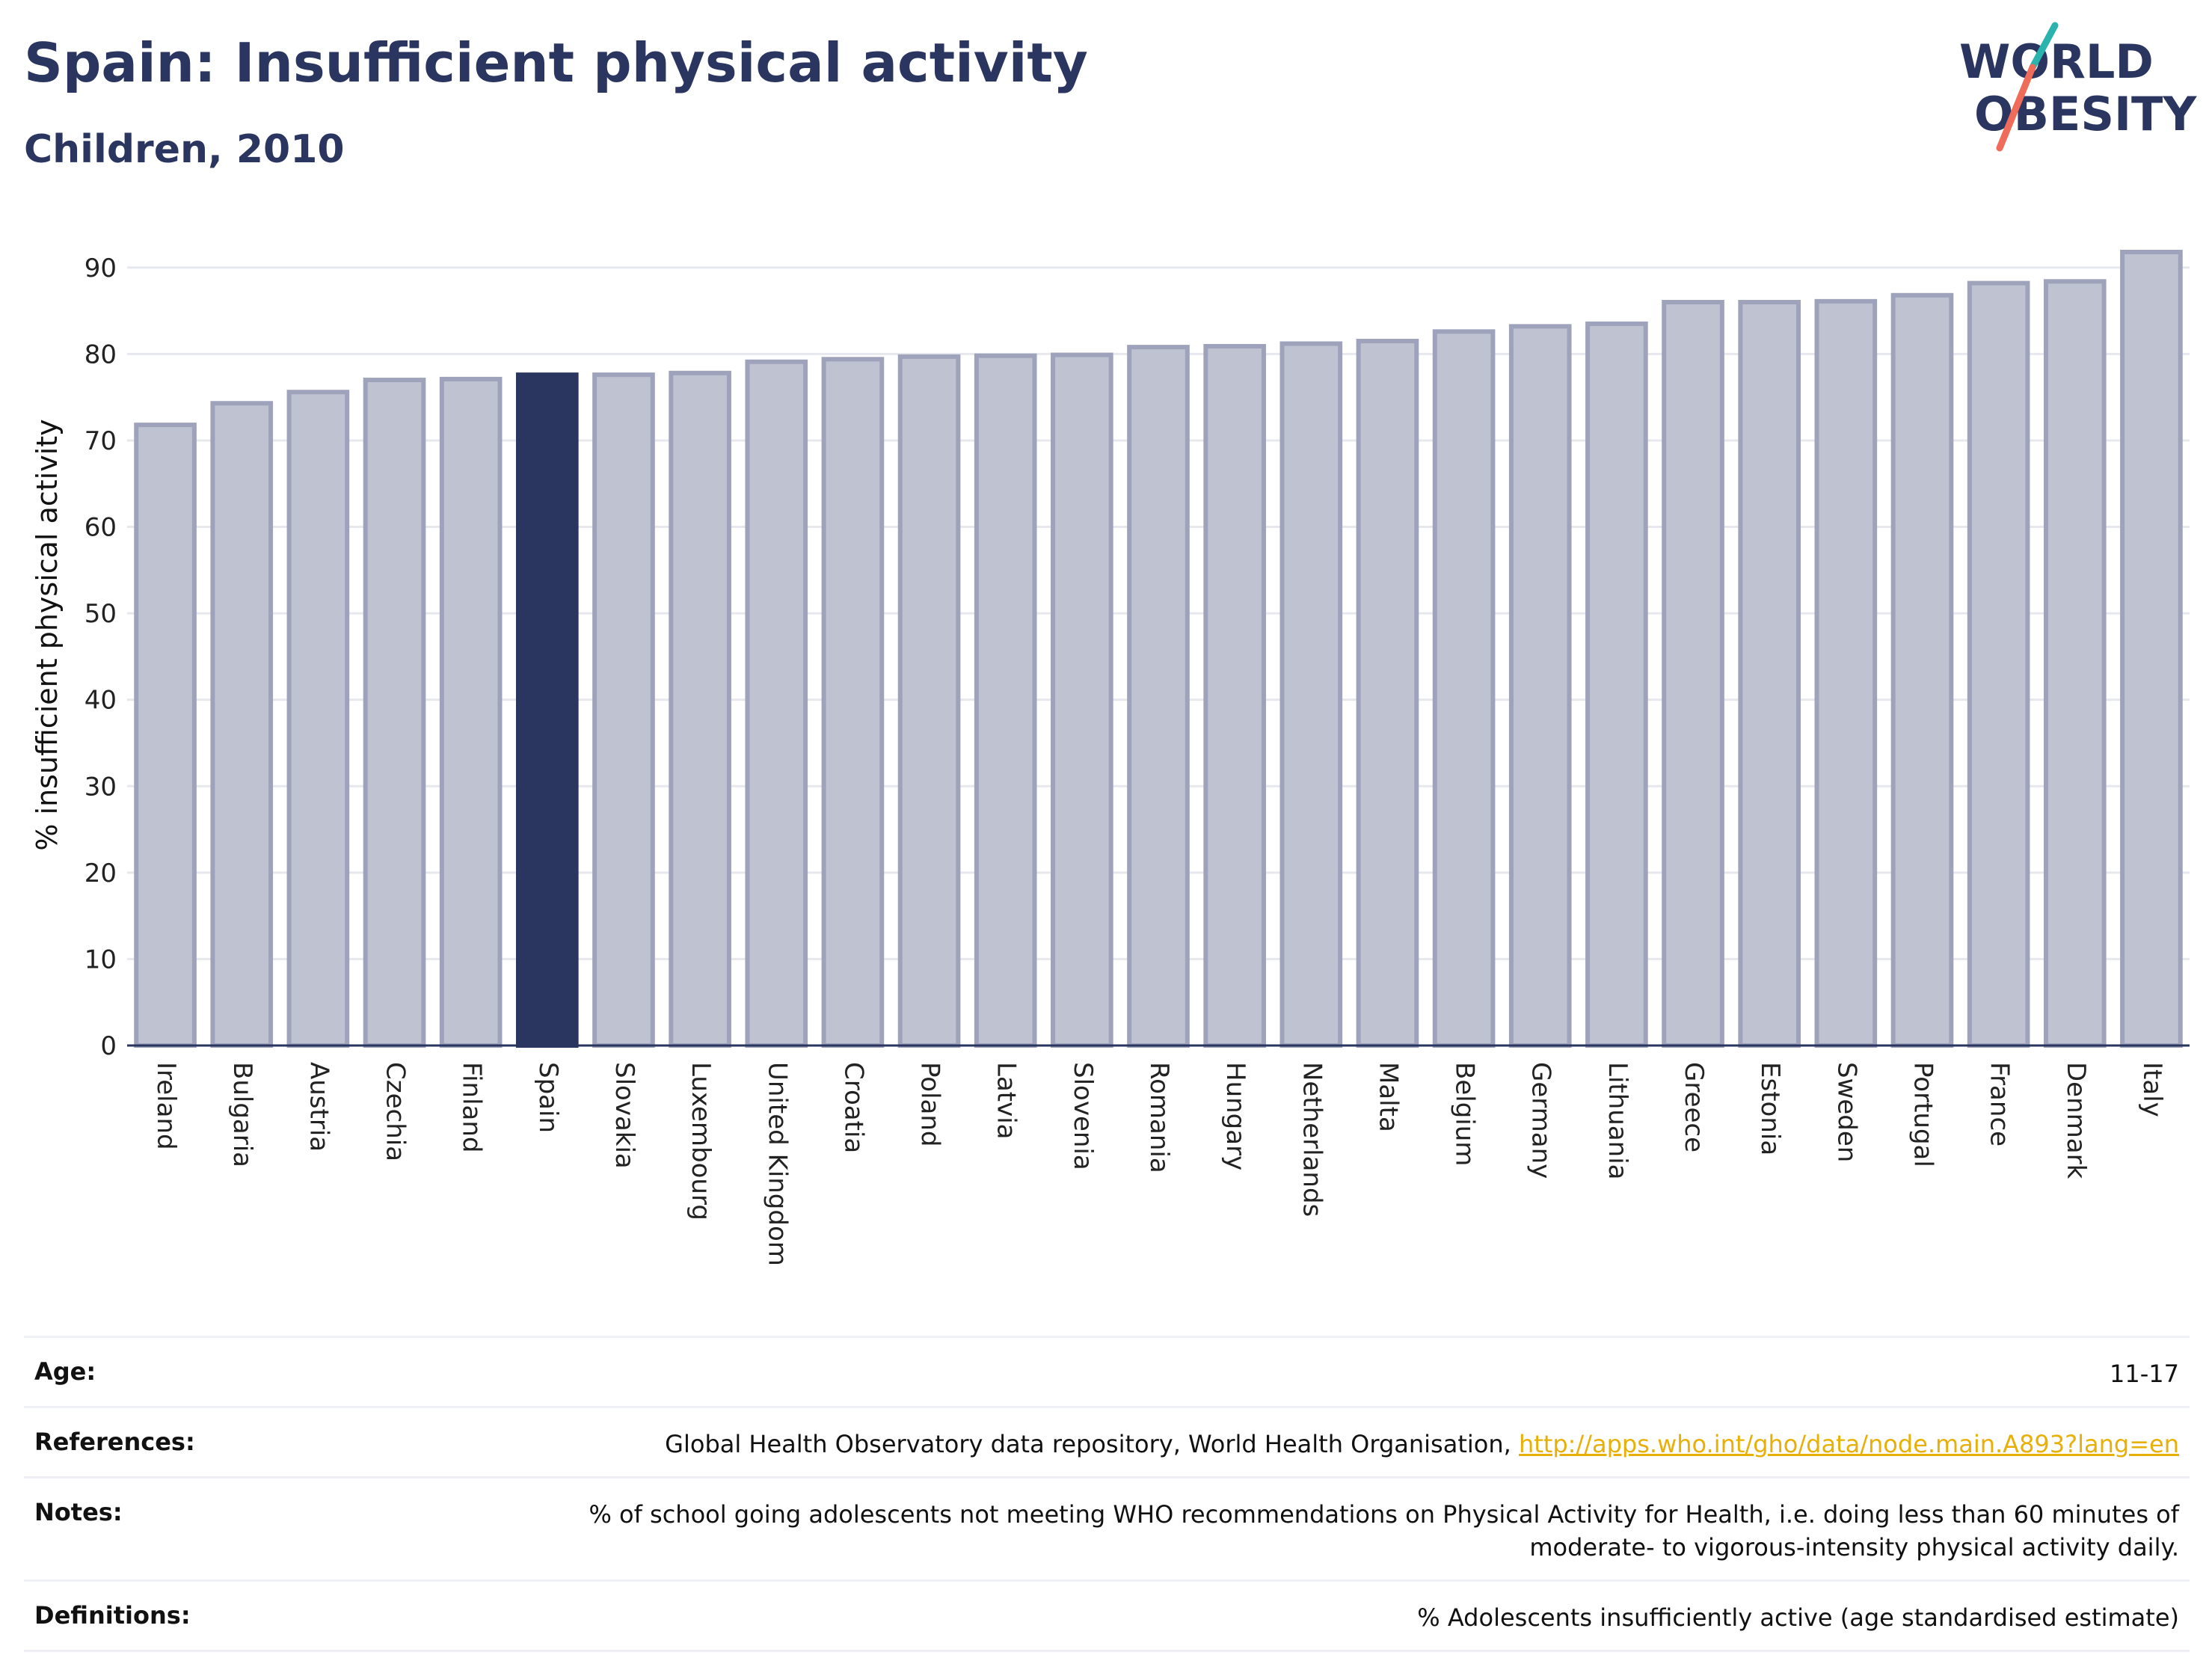  Describe the element at coordinates (472, 1107) in the screenshot. I see `x-tick-label: Finland` at that location.